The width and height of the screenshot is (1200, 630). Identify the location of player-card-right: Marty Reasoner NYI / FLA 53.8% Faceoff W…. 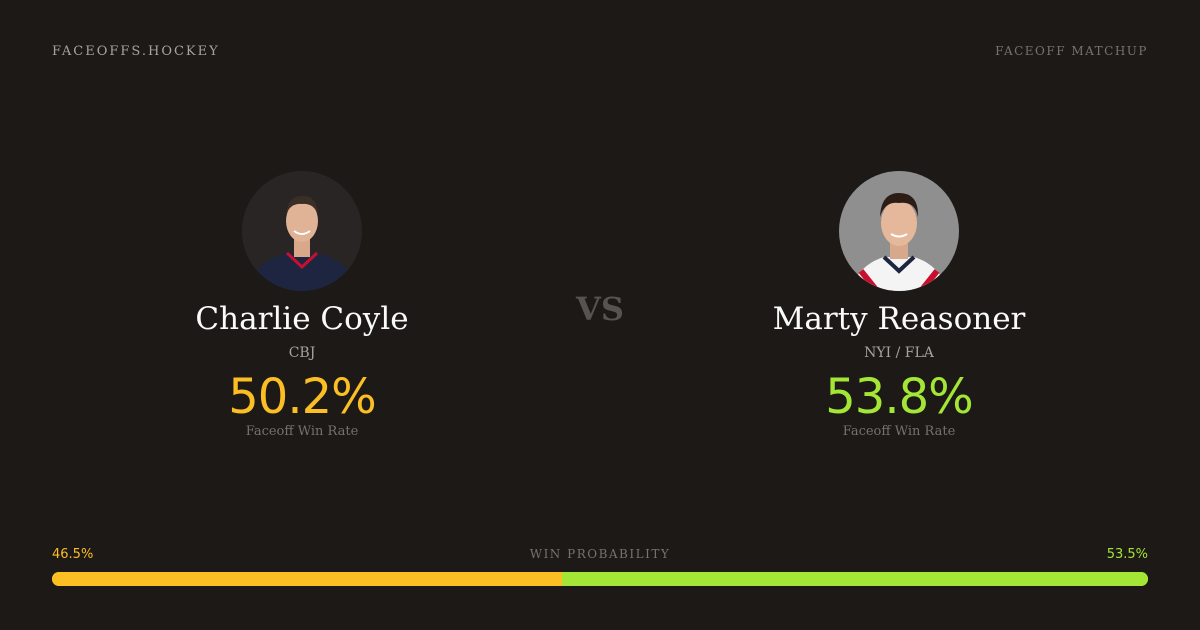
(899, 305).